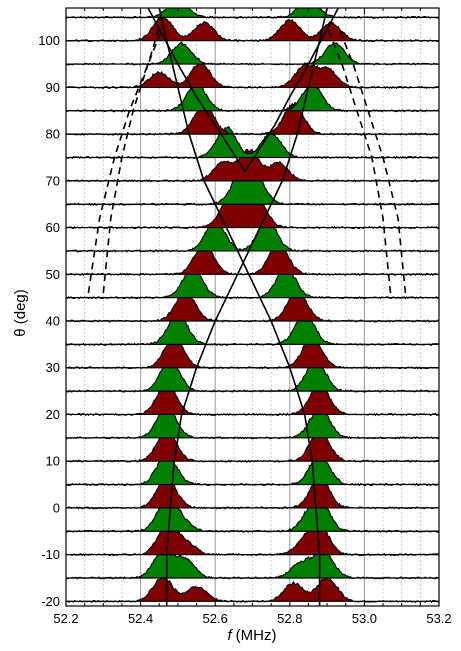  Describe the element at coordinates (252, 514) in the screenshot. I see `trace-fill--5` at that location.